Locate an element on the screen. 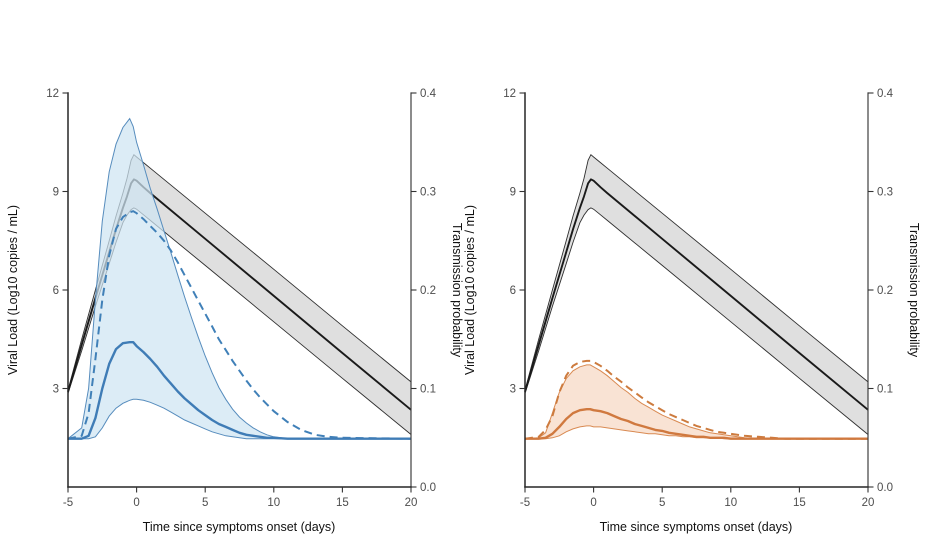  transmission-ci-upper is located at coordinates (696, 402).